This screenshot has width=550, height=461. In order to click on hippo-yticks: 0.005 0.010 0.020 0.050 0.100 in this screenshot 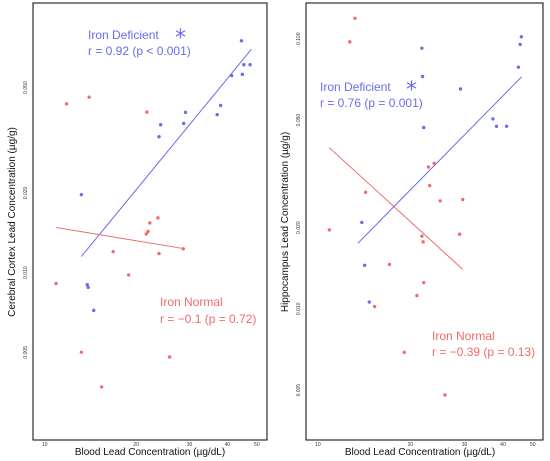, I will do `click(299, 214)`.